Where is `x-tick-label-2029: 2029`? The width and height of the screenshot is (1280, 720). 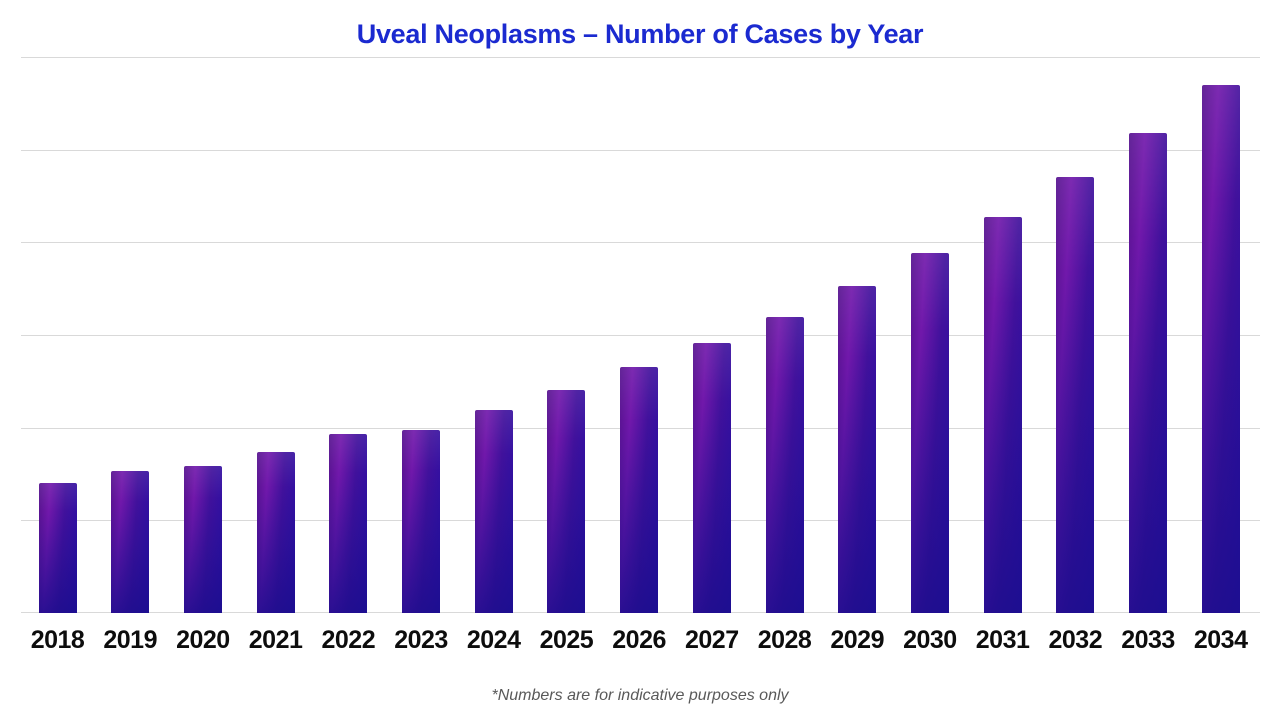 x-tick-label-2029: 2029 is located at coordinates (857, 640).